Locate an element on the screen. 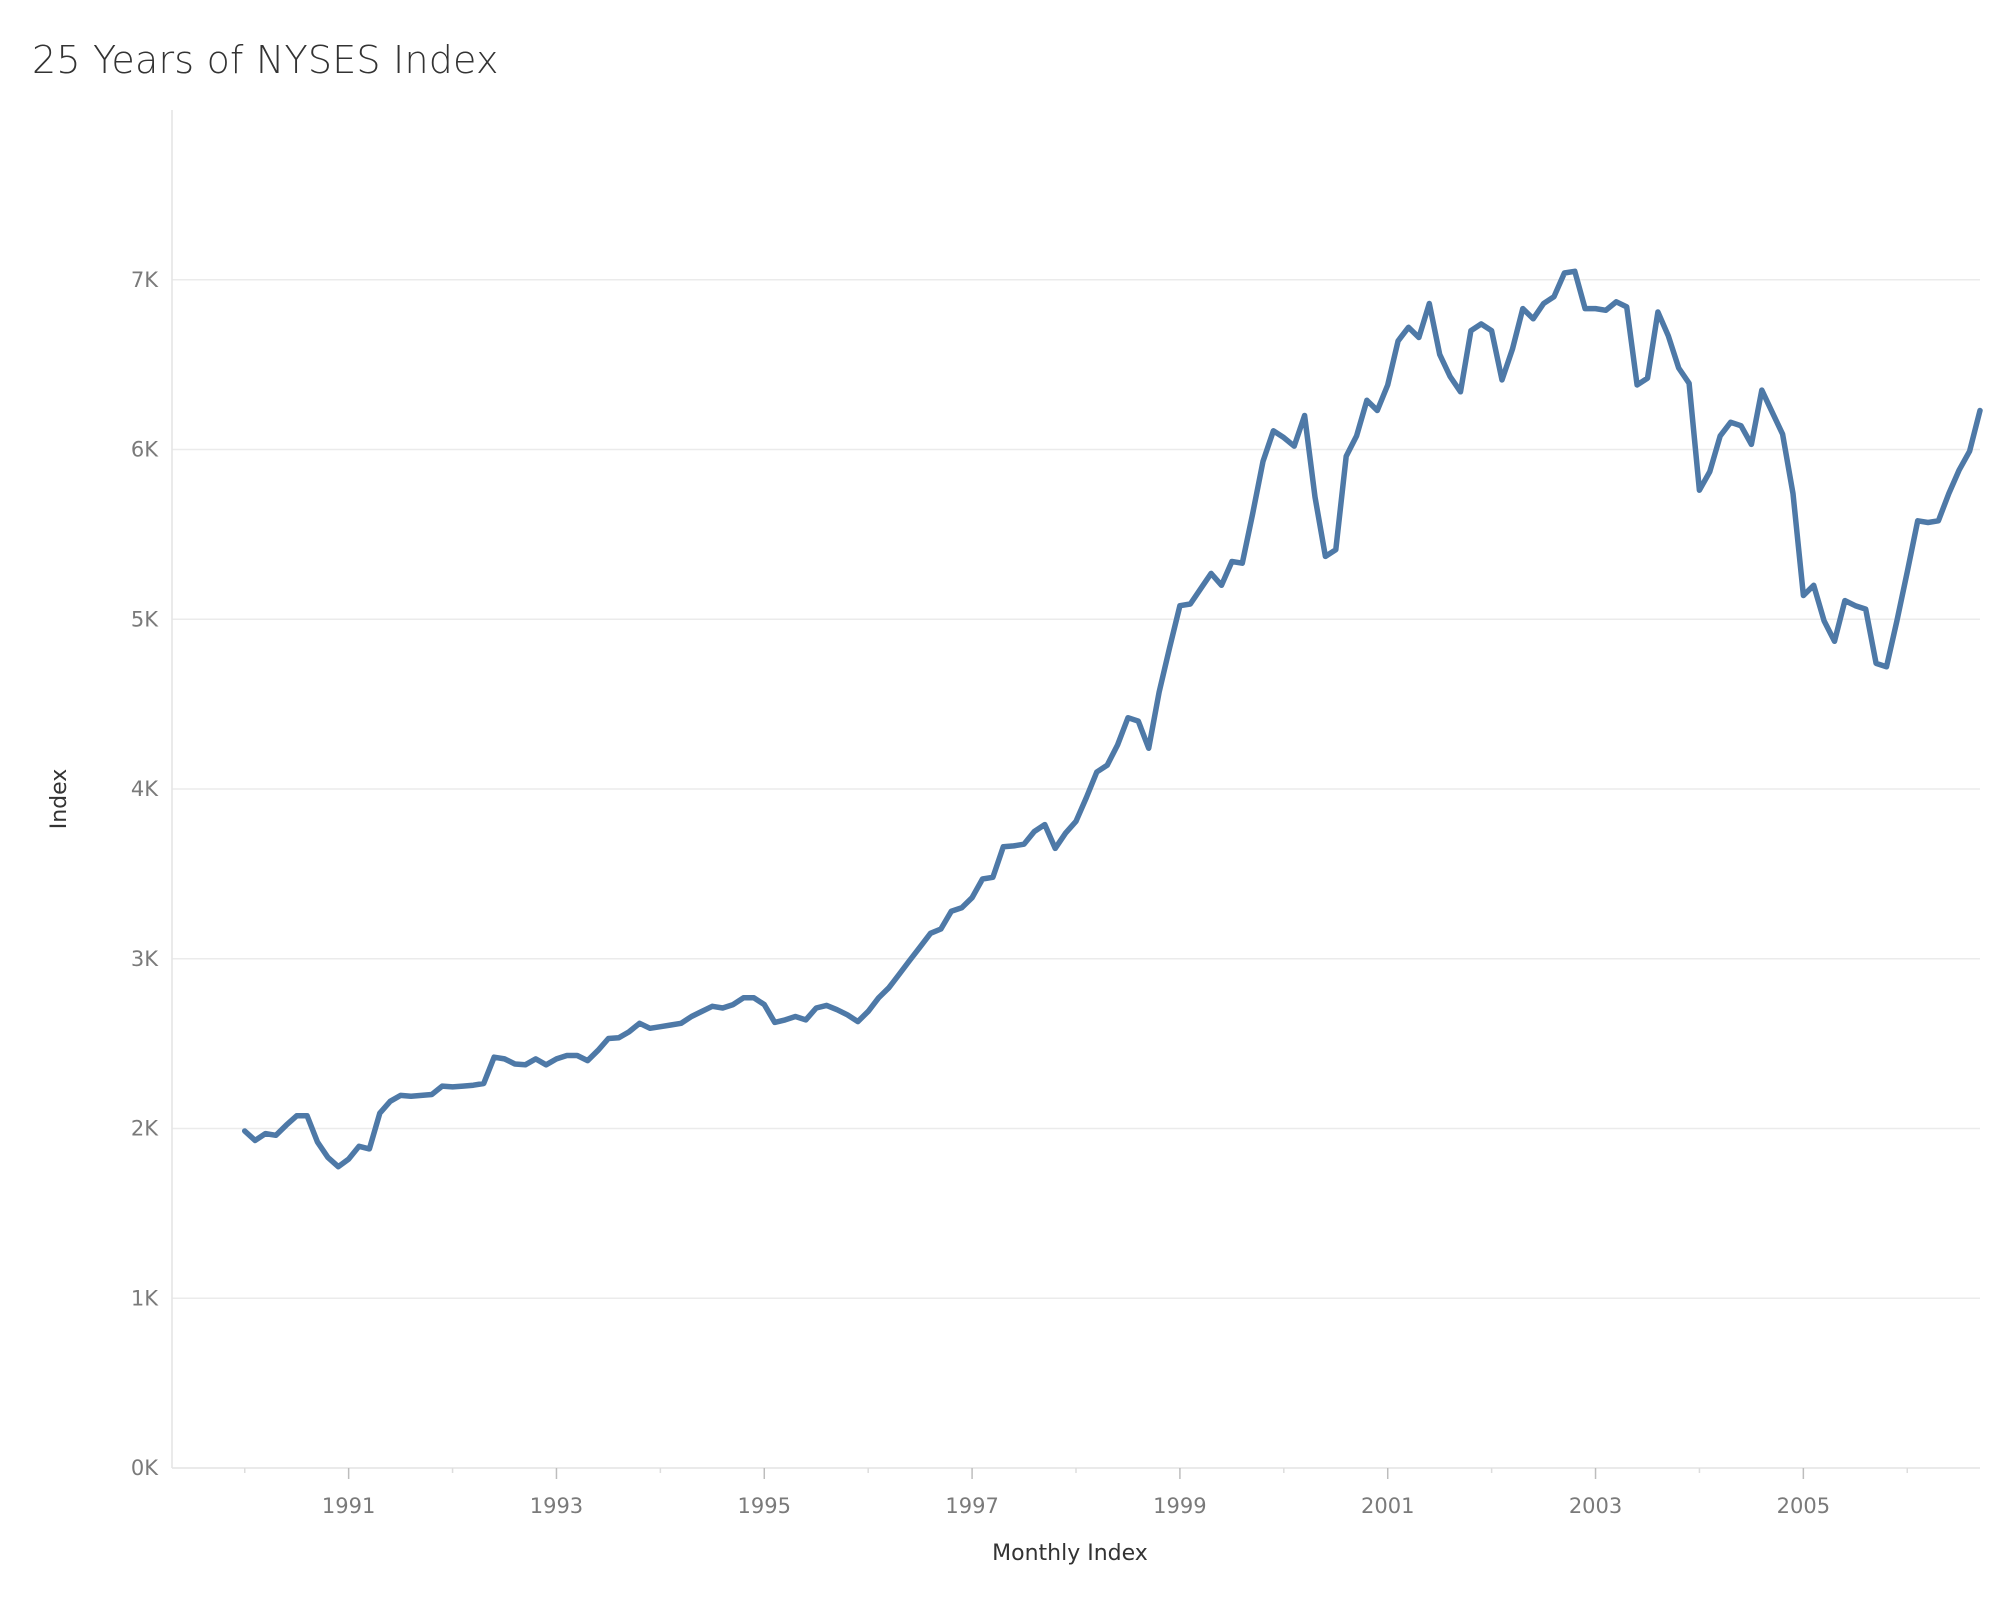 This screenshot has height=1598, width=1998. x-tick-label: 1997 is located at coordinates (971, 1506).